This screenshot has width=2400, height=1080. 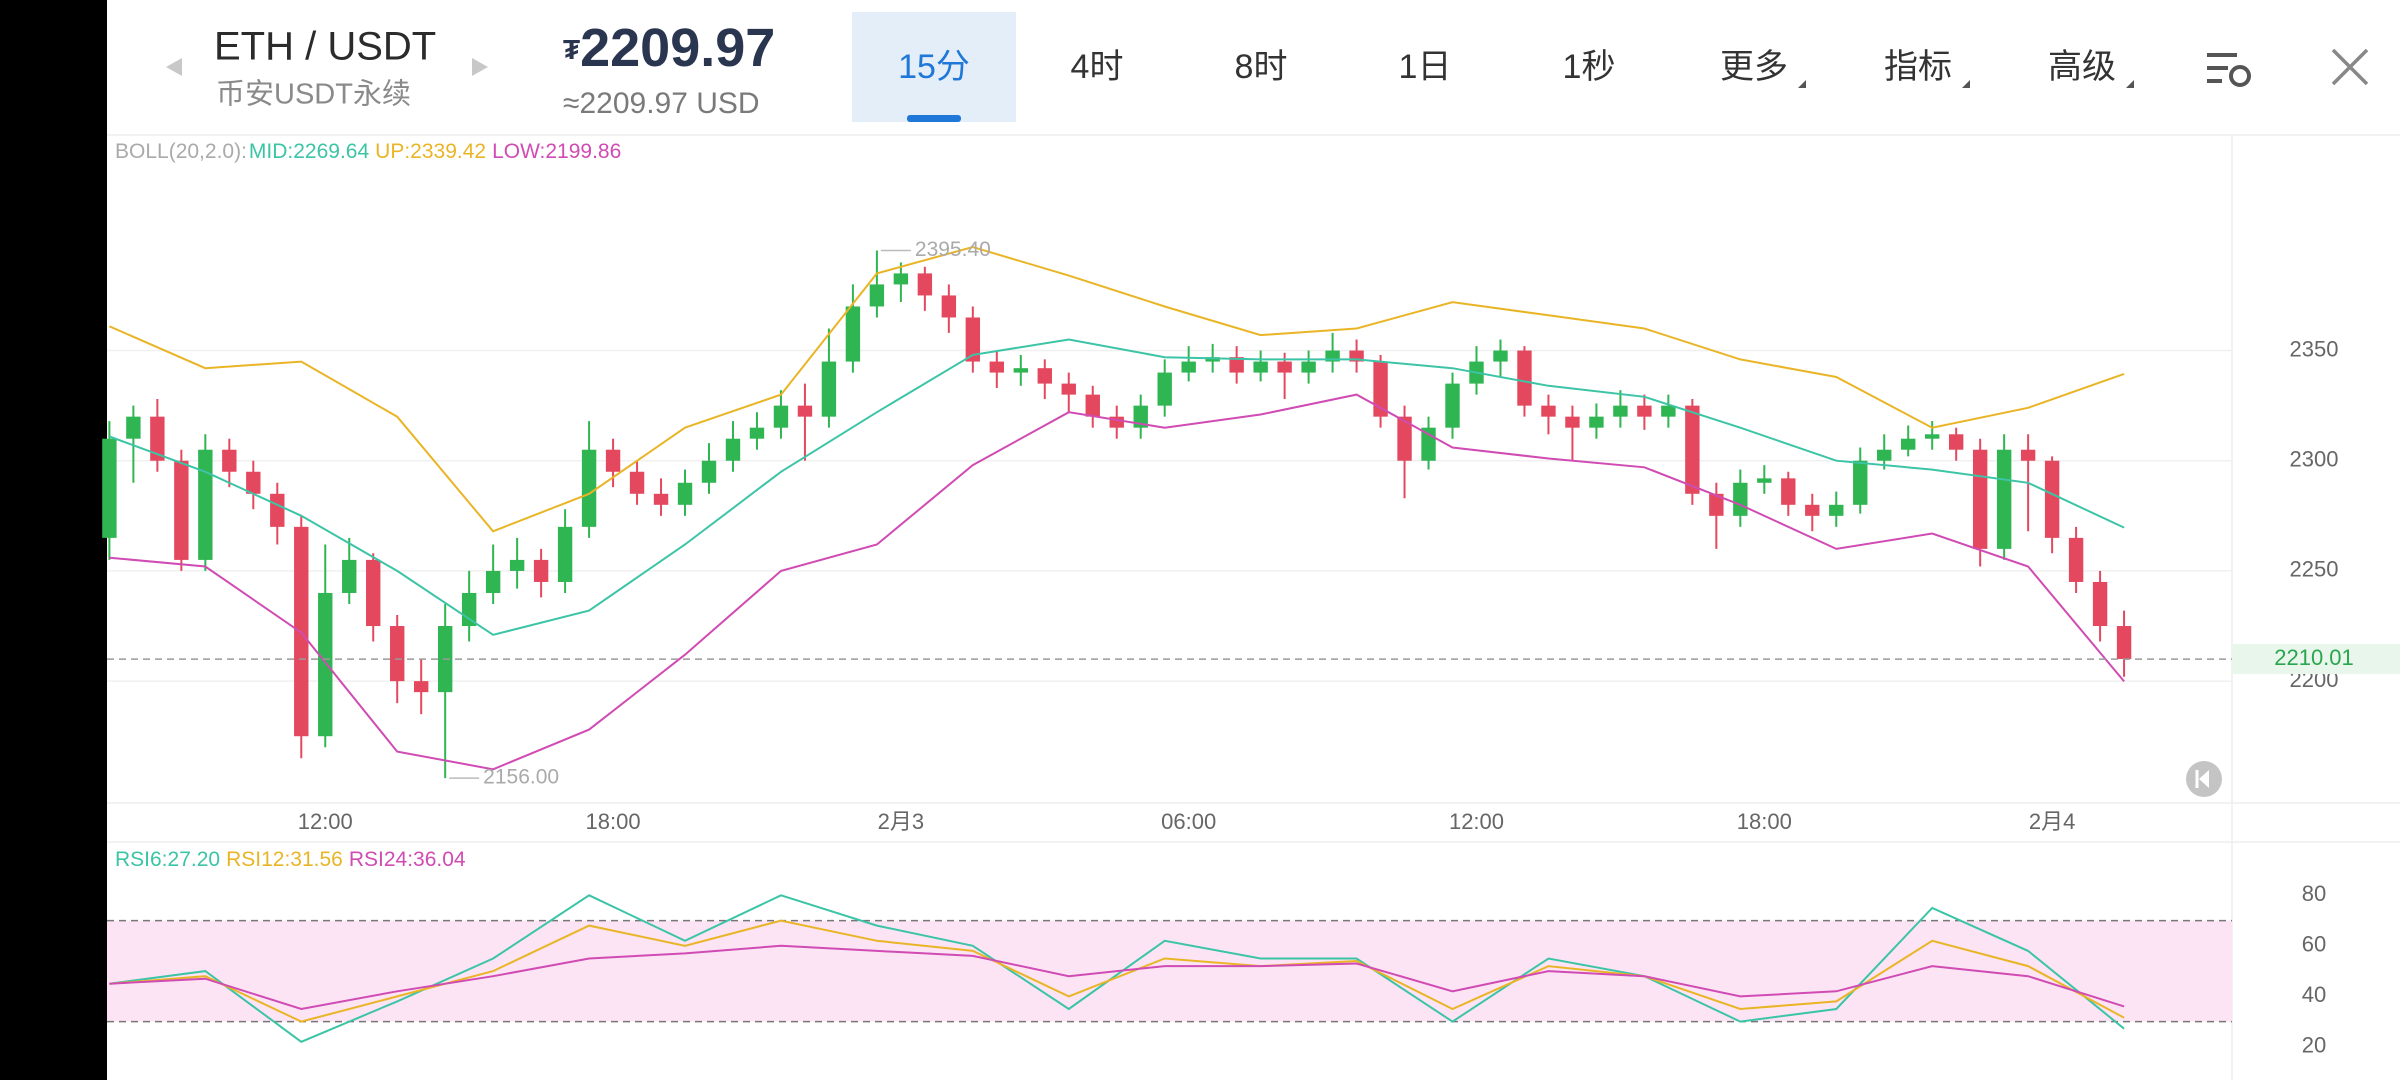 I want to click on reset-button, so click(x=2204, y=779).